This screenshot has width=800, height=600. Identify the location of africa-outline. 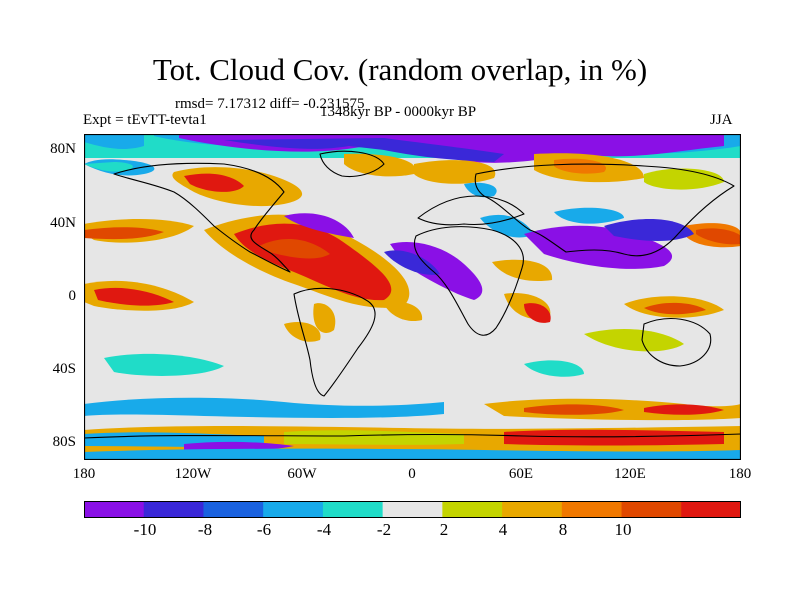
(469, 281).